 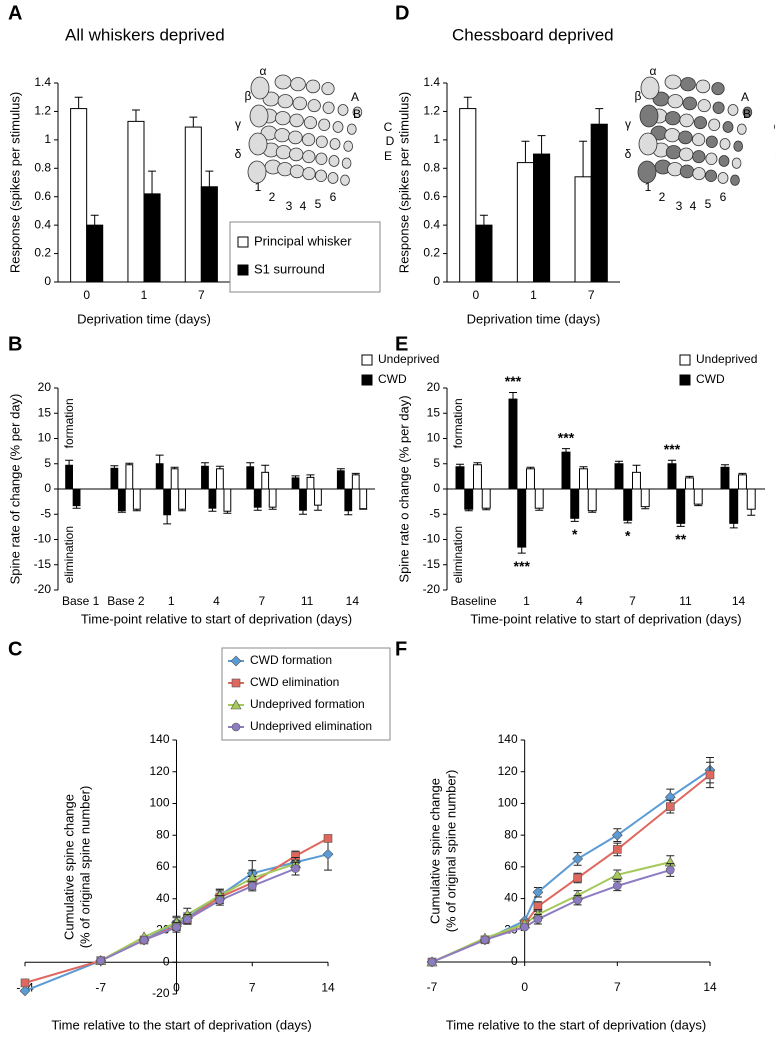 I want to click on x-tick-label: 1, so click(x=526, y=601).